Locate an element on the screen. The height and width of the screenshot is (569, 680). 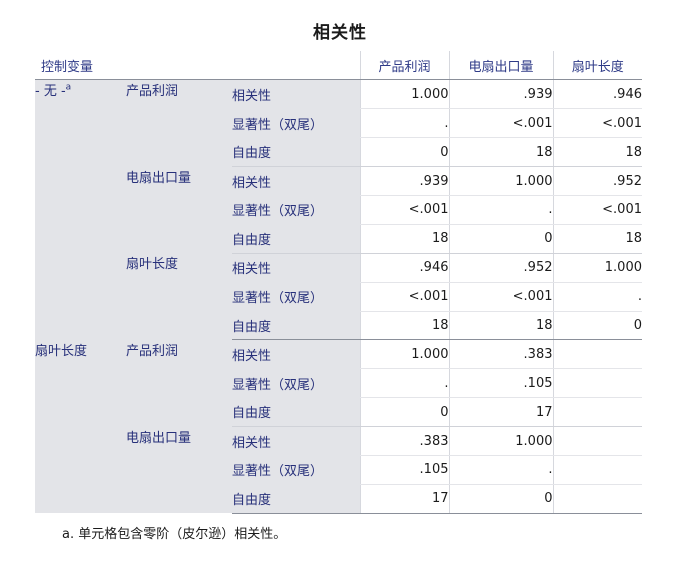
table-row: 自由度 0 18 18 is located at coordinates (338, 152).